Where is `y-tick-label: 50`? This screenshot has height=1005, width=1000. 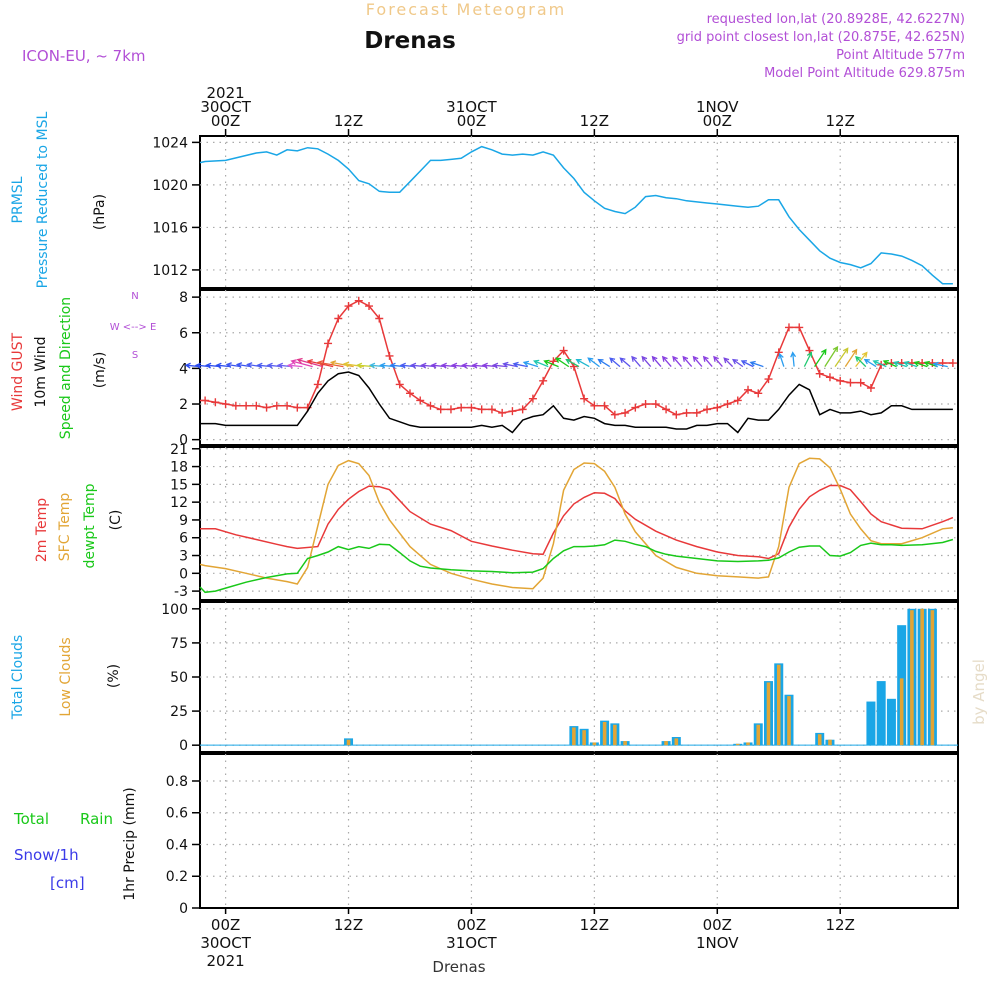 y-tick-label: 50 is located at coordinates (179, 678).